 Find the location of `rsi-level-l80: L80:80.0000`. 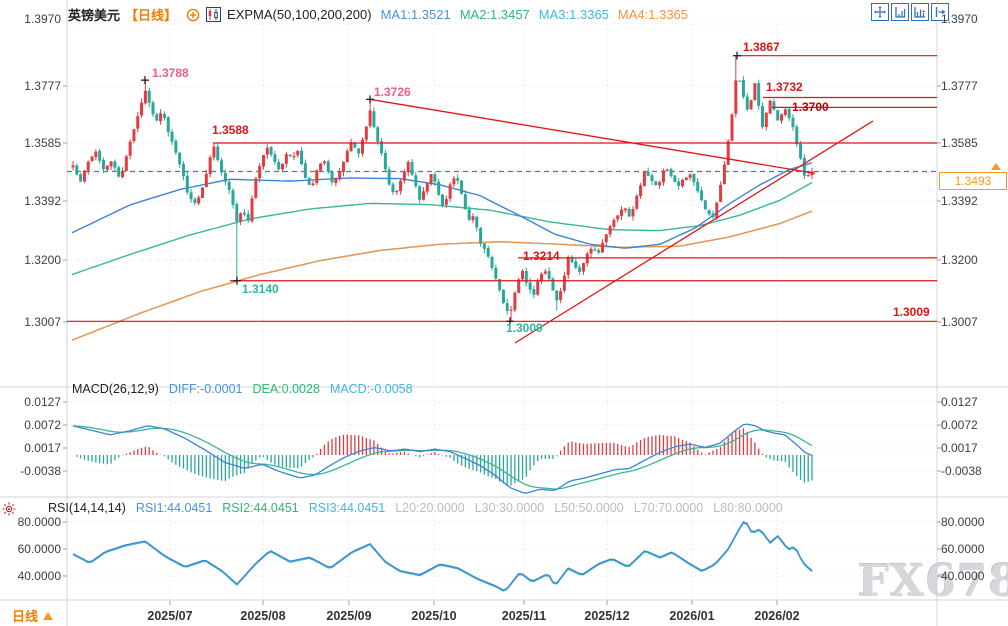

rsi-level-l80: L80:80.0000 is located at coordinates (748, 508).